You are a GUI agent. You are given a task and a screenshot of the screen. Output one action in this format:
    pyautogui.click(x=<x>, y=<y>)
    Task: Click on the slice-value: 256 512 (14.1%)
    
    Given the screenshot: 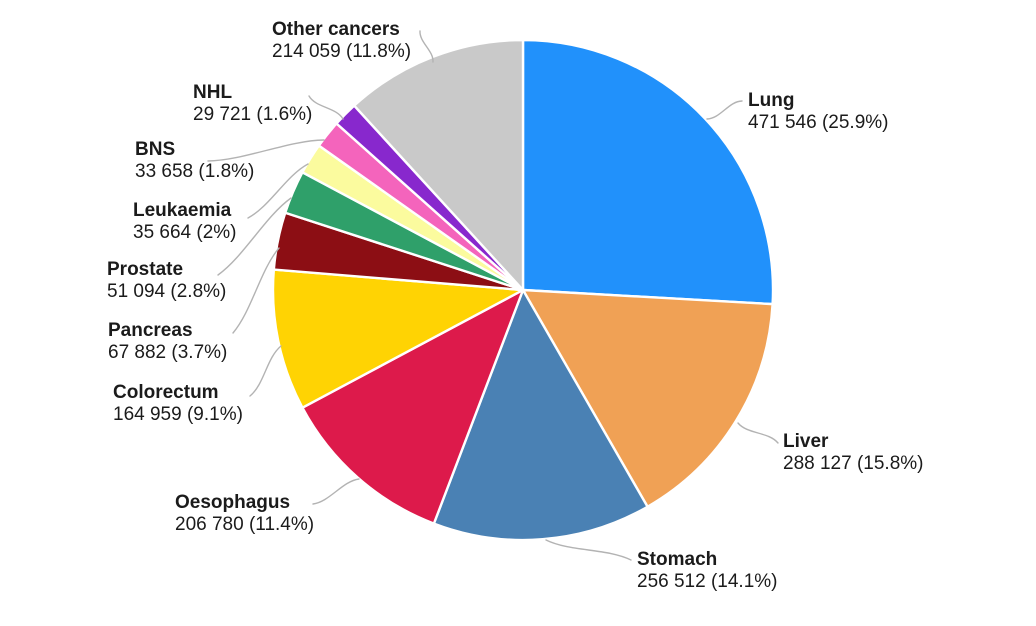 What is the action you would take?
    pyautogui.click(x=707, y=581)
    